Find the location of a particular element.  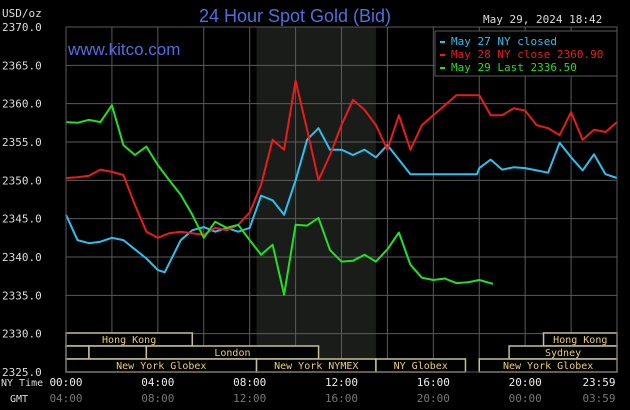

y-tick-label: 2330.0 is located at coordinates (22, 334).